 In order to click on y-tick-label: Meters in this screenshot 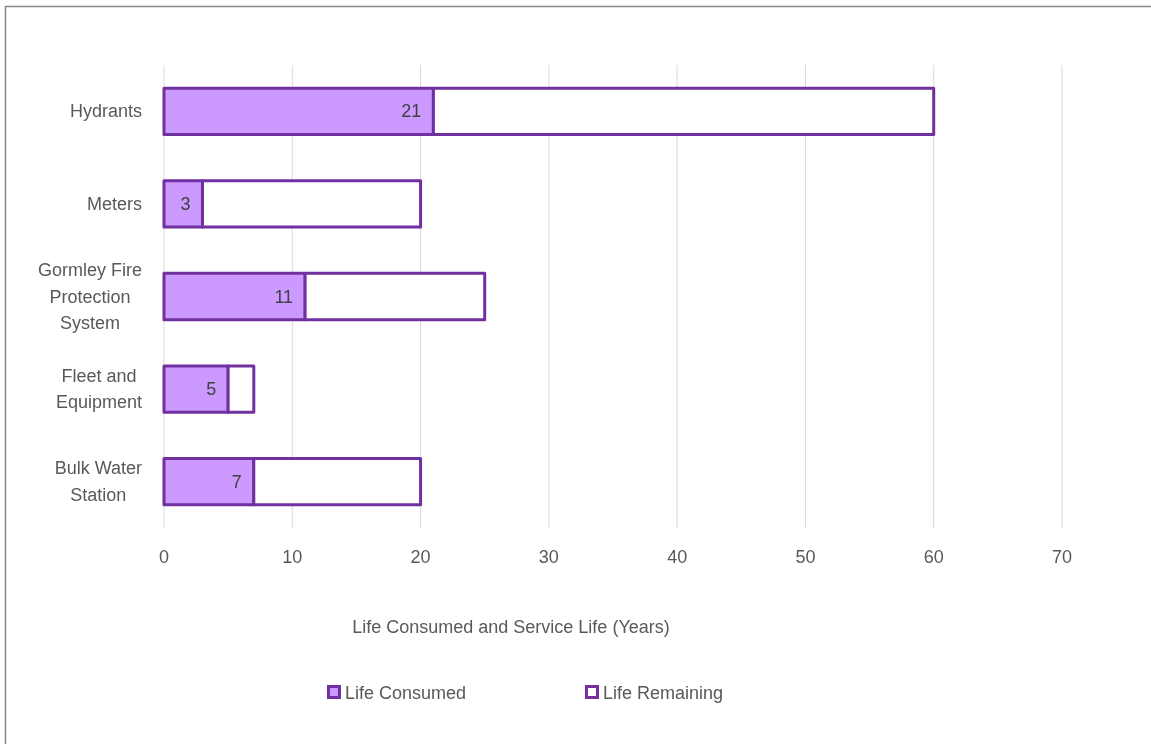, I will do `click(114, 203)`.